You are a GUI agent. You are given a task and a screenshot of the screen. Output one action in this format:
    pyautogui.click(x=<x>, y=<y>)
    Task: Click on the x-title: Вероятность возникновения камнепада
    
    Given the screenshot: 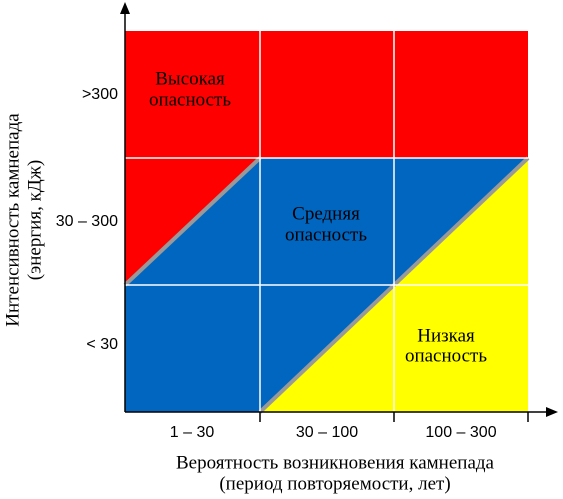 What is the action you would take?
    pyautogui.click(x=335, y=462)
    